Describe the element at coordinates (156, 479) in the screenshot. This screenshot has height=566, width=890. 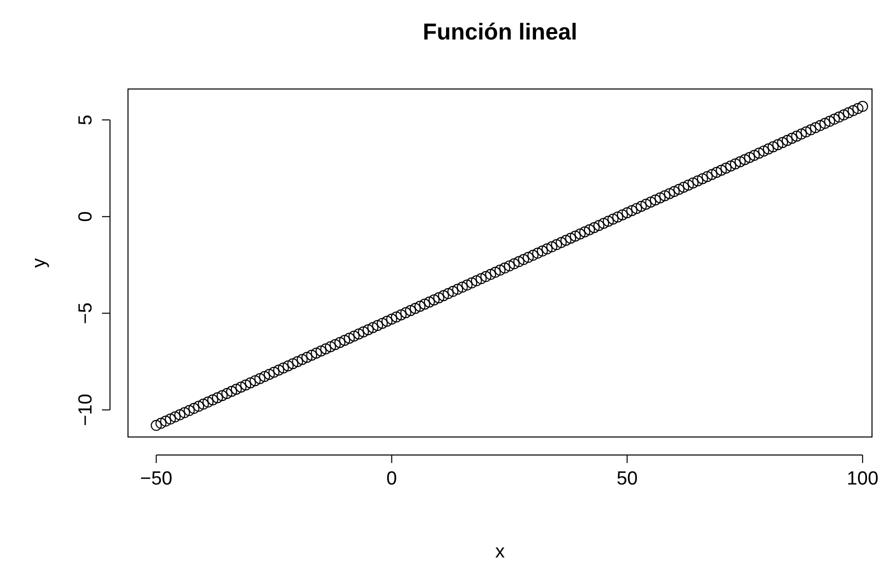
I see `x-tick-label: −50` at that location.